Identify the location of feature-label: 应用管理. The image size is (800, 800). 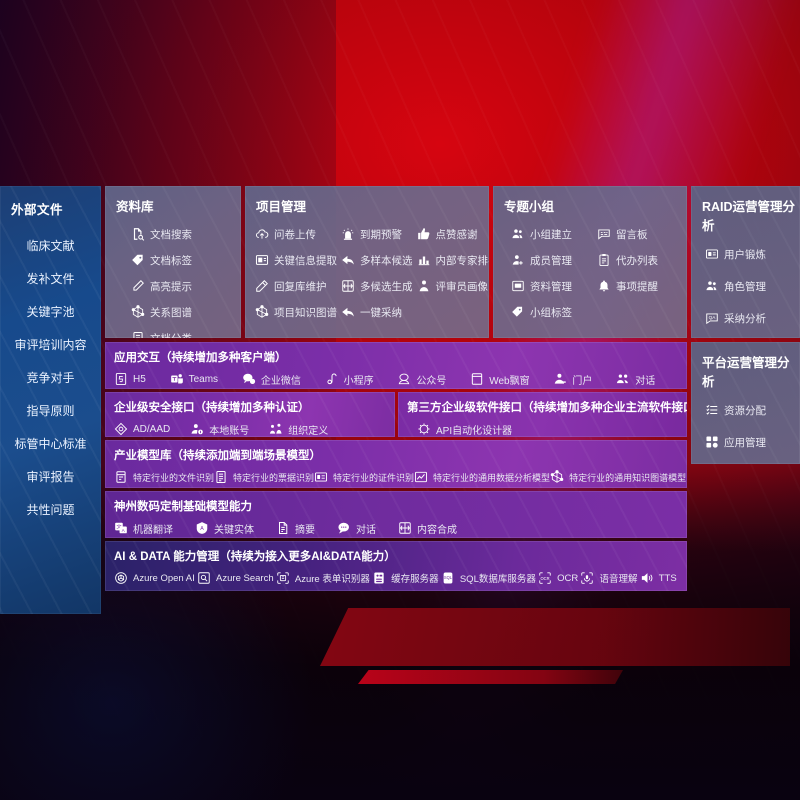
(745, 442).